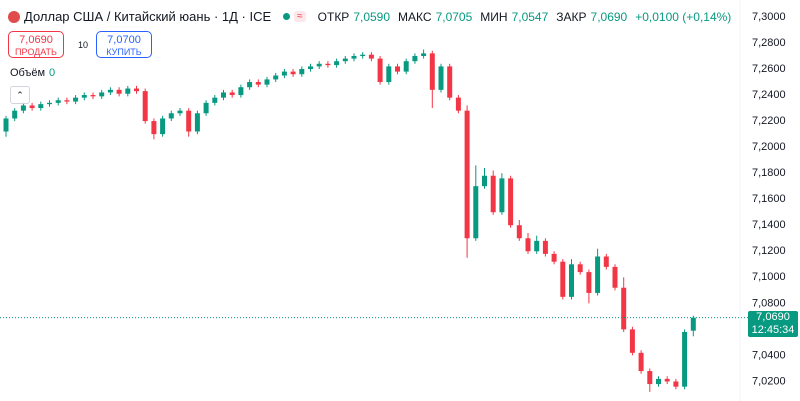  I want to click on sell-label: ПРОДАТЬ, so click(36, 52).